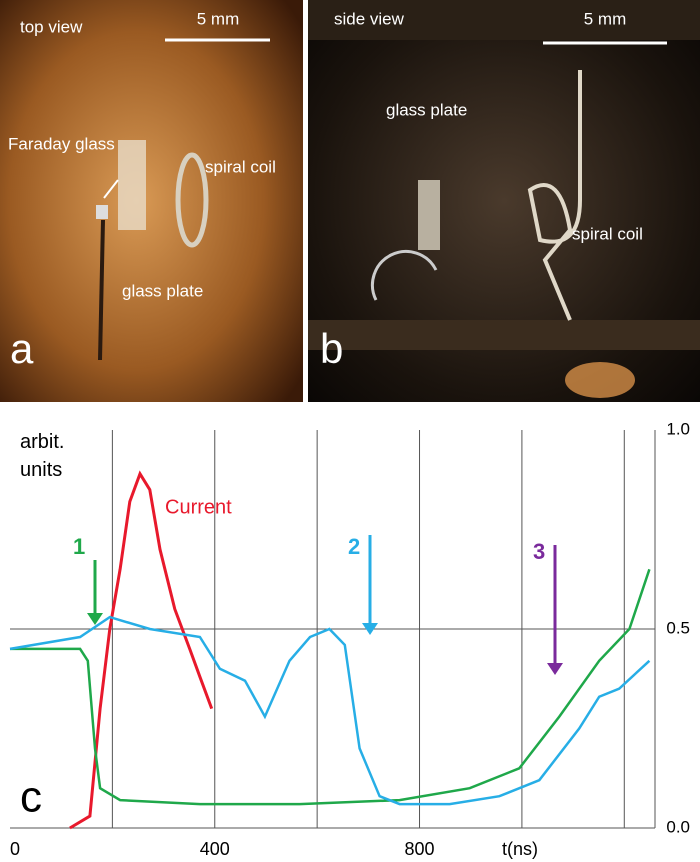 Image resolution: width=700 pixels, height=862 pixels. Describe the element at coordinates (42, 456) in the screenshot. I see `y-axis-label: arbit. units` at that location.